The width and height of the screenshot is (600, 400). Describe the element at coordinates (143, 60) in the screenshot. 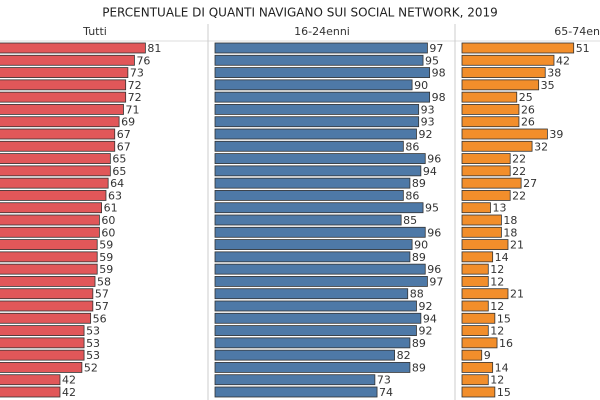

I see `value-label: 76` at that location.